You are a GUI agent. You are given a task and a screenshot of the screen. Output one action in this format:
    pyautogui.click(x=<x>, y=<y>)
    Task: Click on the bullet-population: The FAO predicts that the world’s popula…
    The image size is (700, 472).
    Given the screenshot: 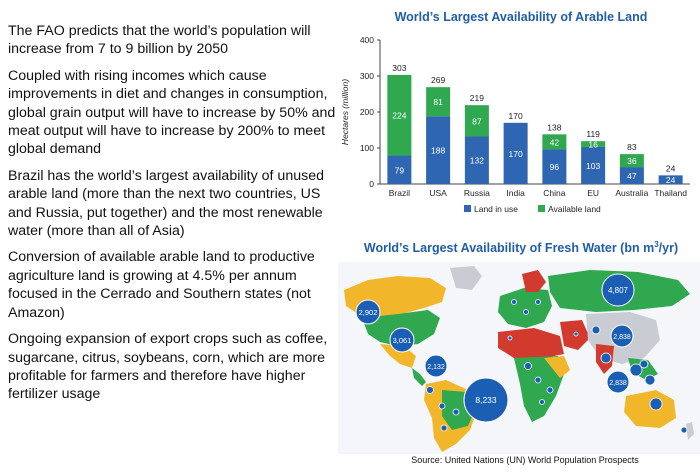 What is the action you would take?
    pyautogui.click(x=159, y=40)
    